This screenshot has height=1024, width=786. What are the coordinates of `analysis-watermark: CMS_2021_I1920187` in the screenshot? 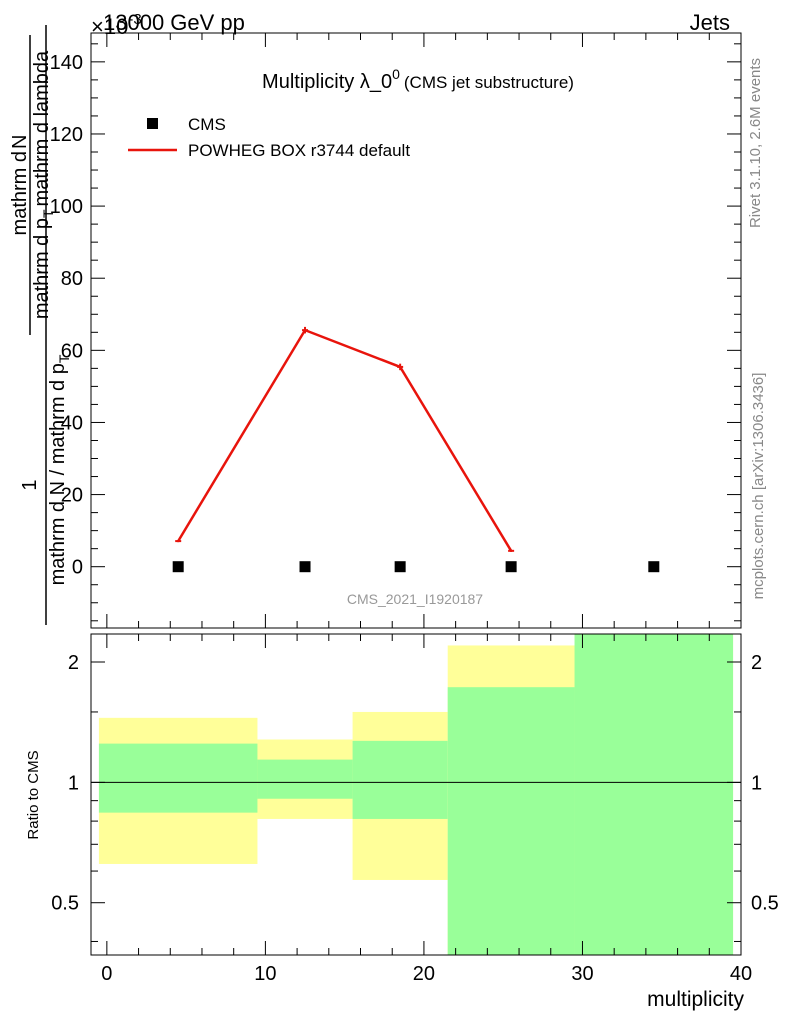 It's located at (415, 599).